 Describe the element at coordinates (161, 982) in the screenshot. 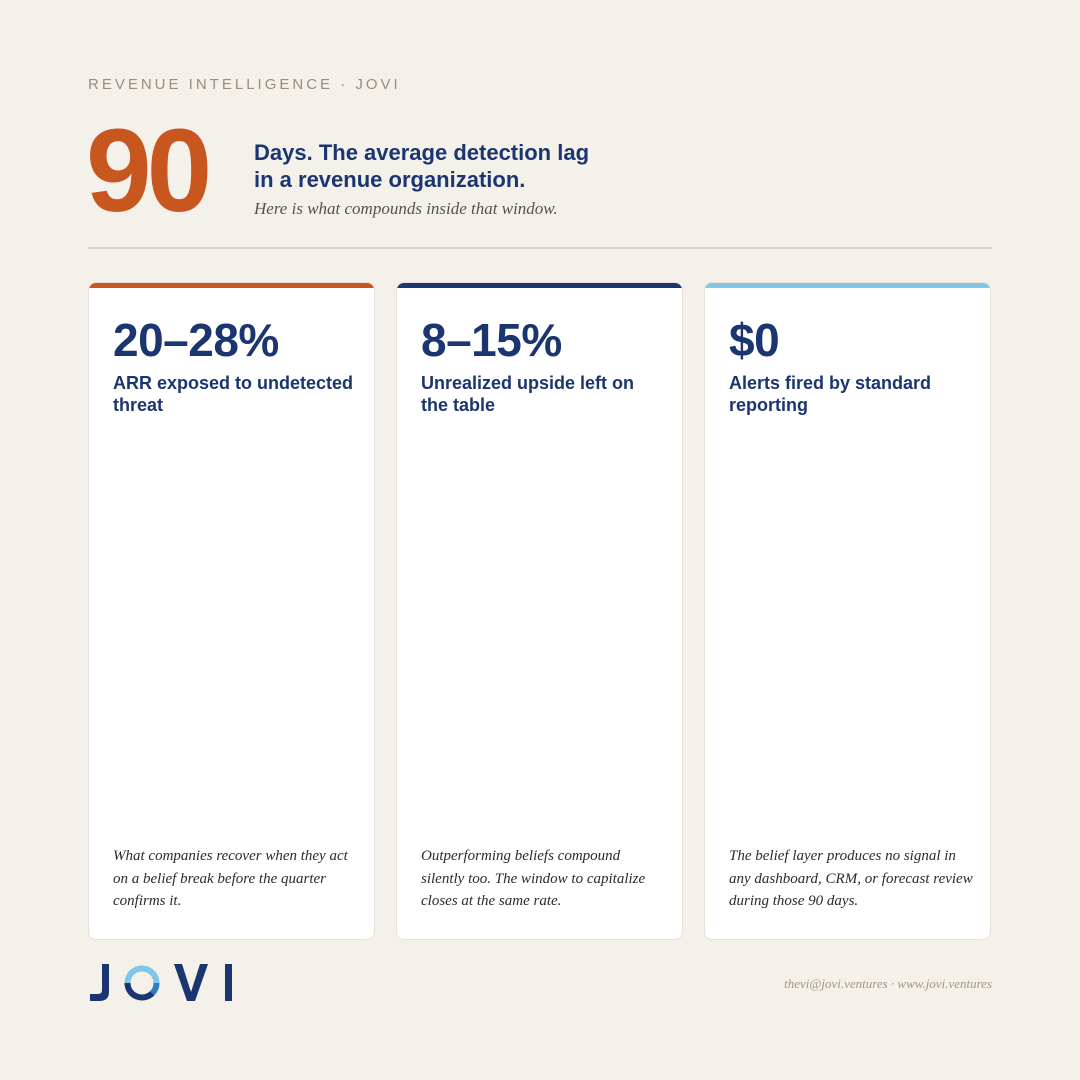

I see `jovi-logo` at that location.